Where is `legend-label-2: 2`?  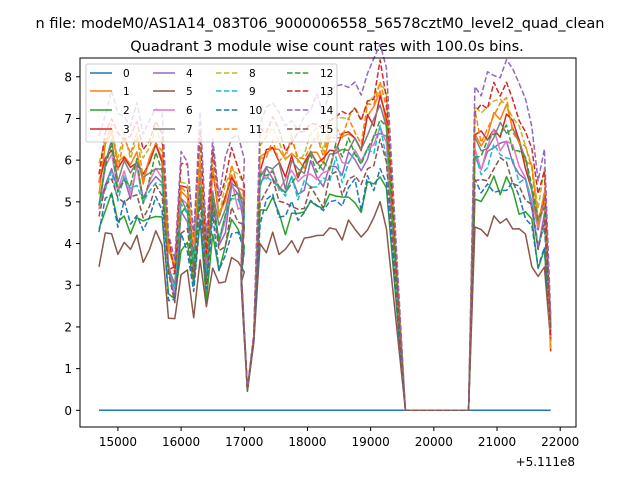
legend-label-2: 2 is located at coordinates (126, 111).